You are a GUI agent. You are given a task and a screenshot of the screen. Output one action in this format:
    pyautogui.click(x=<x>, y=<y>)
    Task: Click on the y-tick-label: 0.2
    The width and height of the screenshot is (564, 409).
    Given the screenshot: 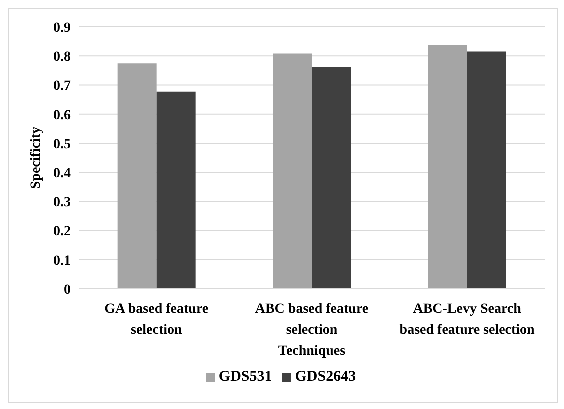 What is the action you would take?
    pyautogui.click(x=62, y=232)
    